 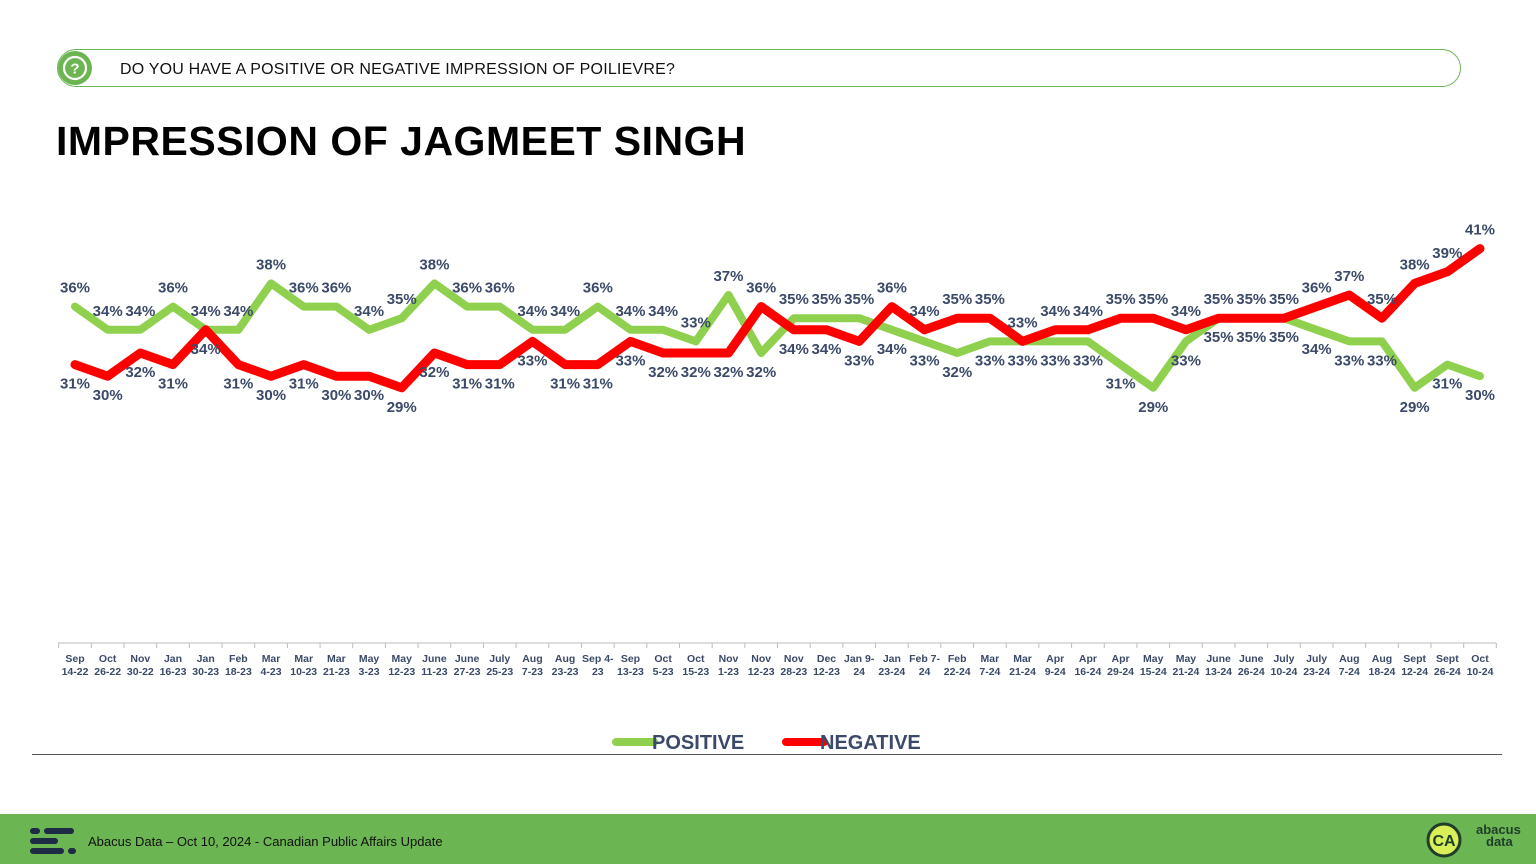 What do you see at coordinates (532, 665) in the screenshot?
I see `x-tick-label: Aug 7-23` at bounding box center [532, 665].